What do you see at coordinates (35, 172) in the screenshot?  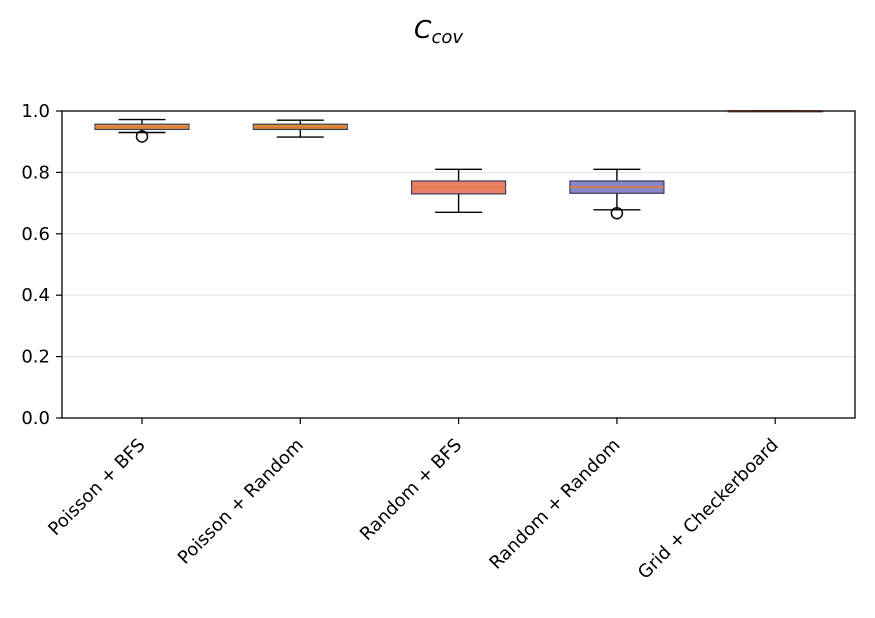 I see `y-tick-label: 0.8` at bounding box center [35, 172].